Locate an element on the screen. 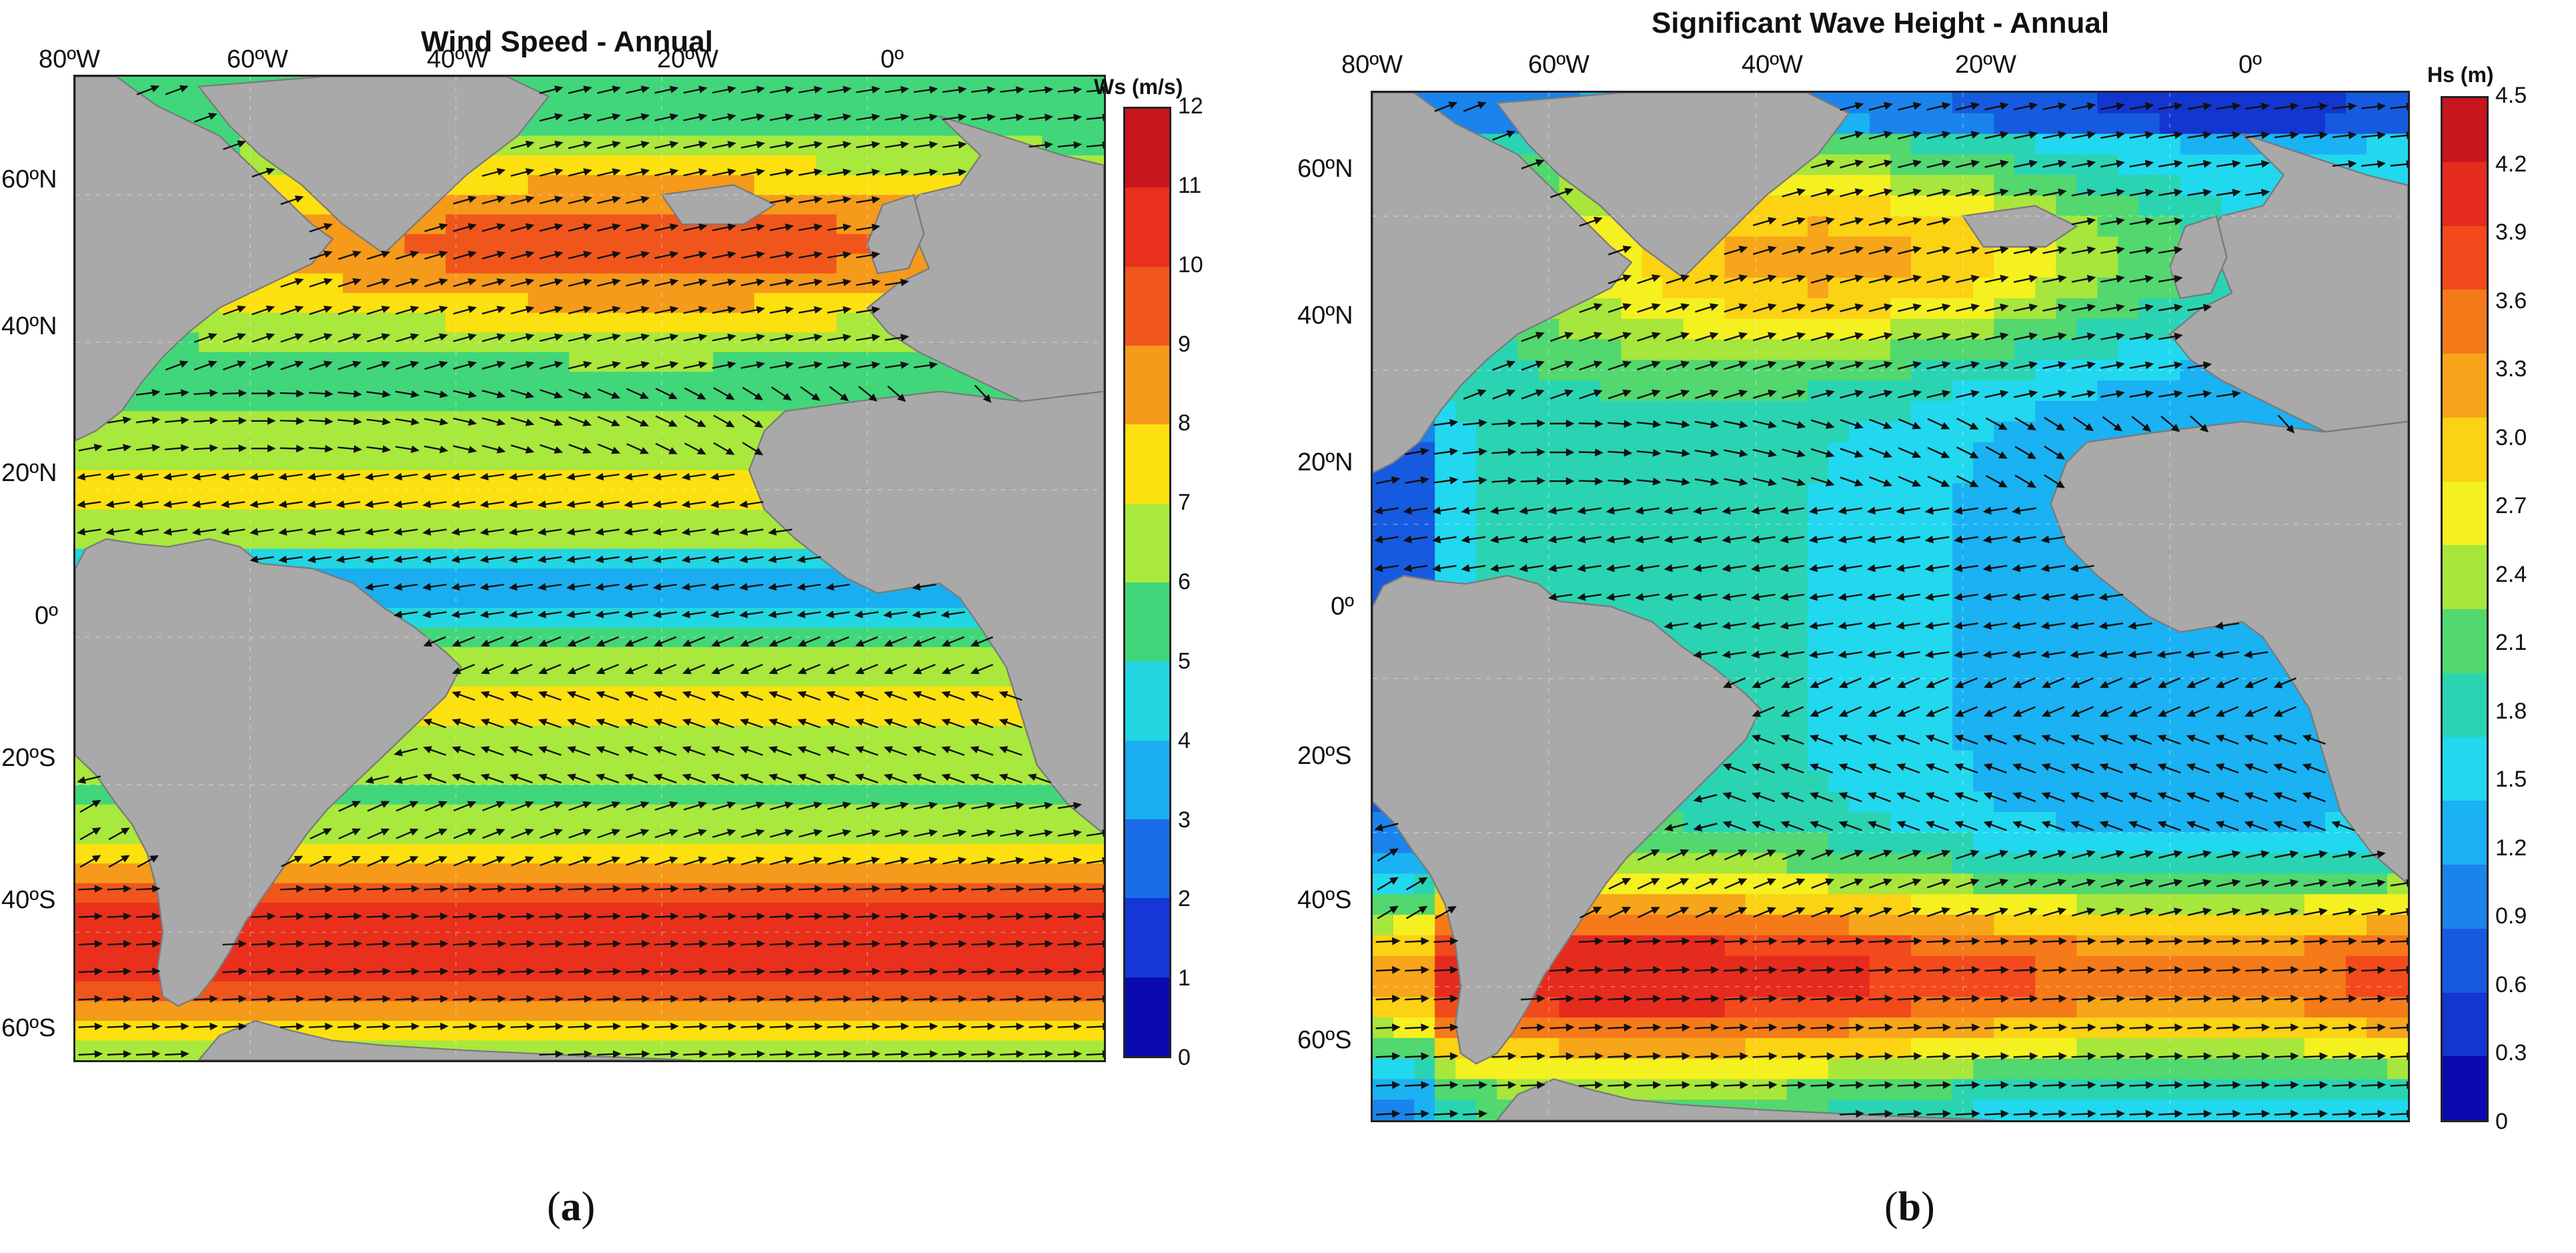  colorbar-title: Hs (m) is located at coordinates (2460, 75).